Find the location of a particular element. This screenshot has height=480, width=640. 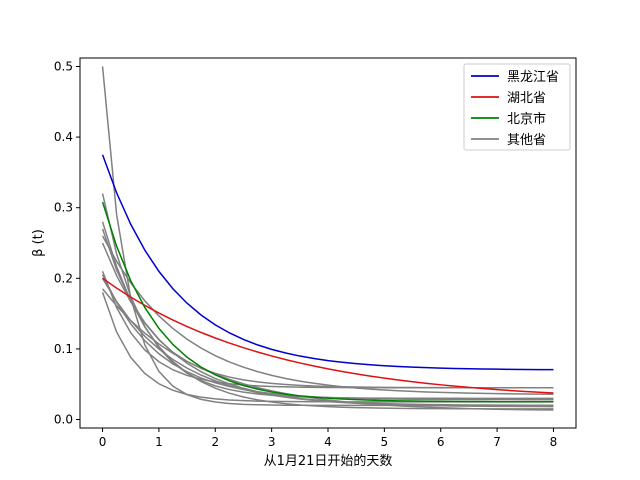

y-tick-label: 0.1 is located at coordinates (63, 349).